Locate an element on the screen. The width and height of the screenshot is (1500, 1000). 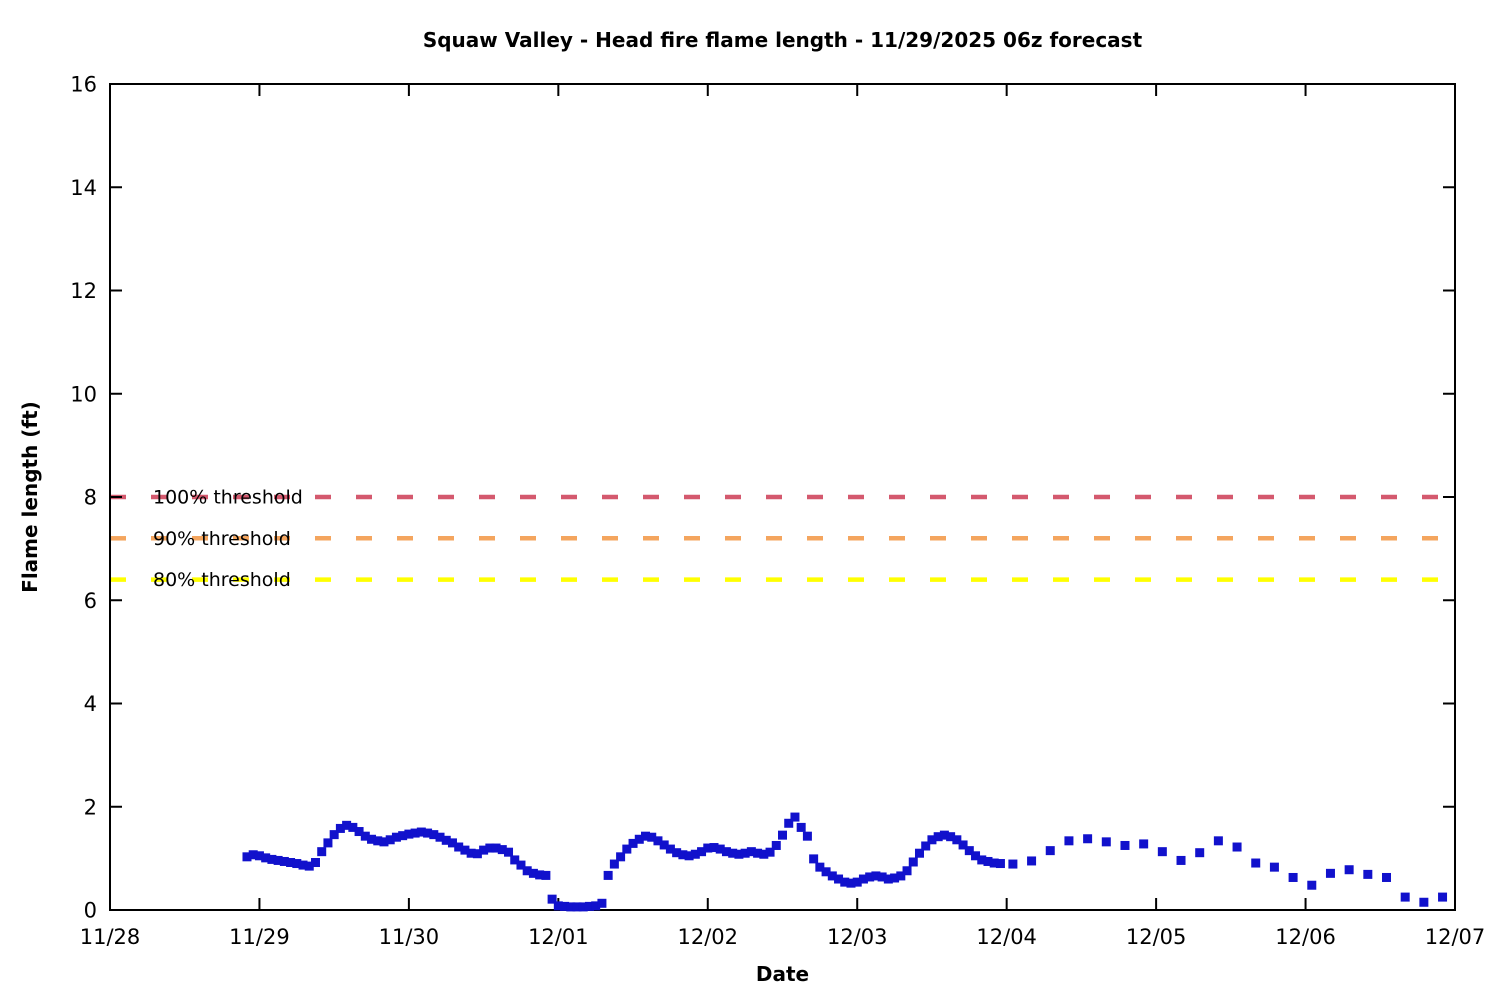
y-tick-label: 4 is located at coordinates (90, 704).